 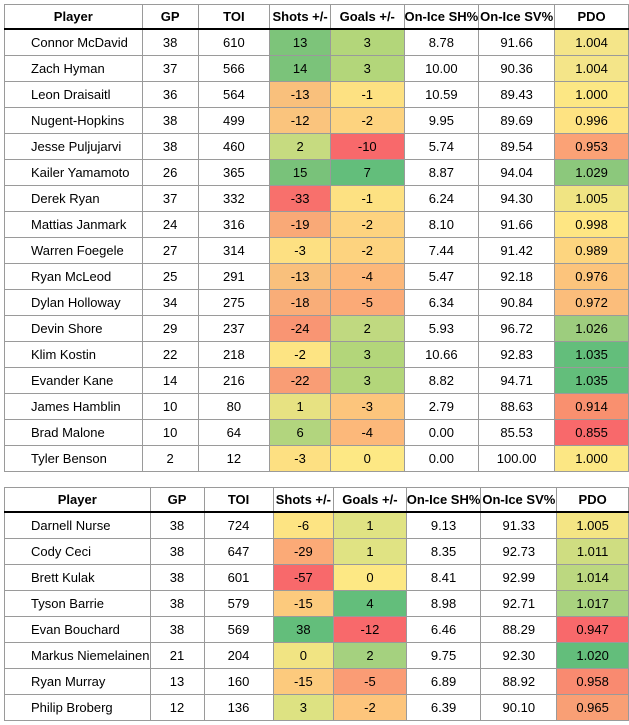 What do you see at coordinates (441, 406) in the screenshot?
I see `sh-pct-cell: 2.79` at bounding box center [441, 406].